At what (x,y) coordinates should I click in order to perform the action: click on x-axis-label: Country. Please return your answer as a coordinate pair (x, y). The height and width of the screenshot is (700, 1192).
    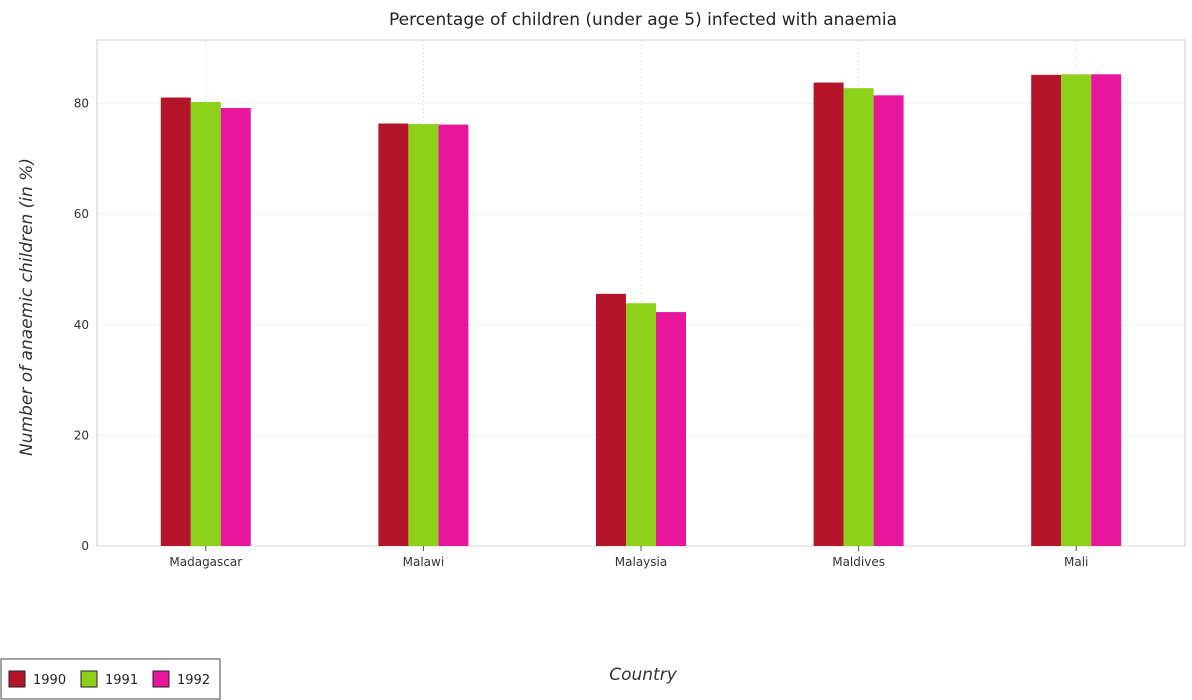
    Looking at the image, I should click on (643, 675).